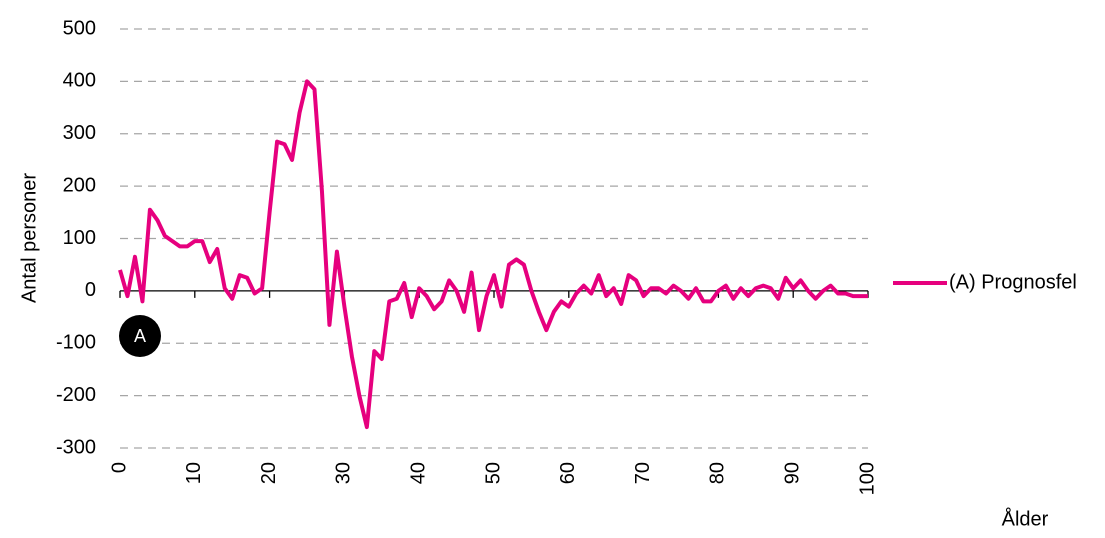  What do you see at coordinates (568, 473) in the screenshot?
I see `x-tick-label: 60` at bounding box center [568, 473].